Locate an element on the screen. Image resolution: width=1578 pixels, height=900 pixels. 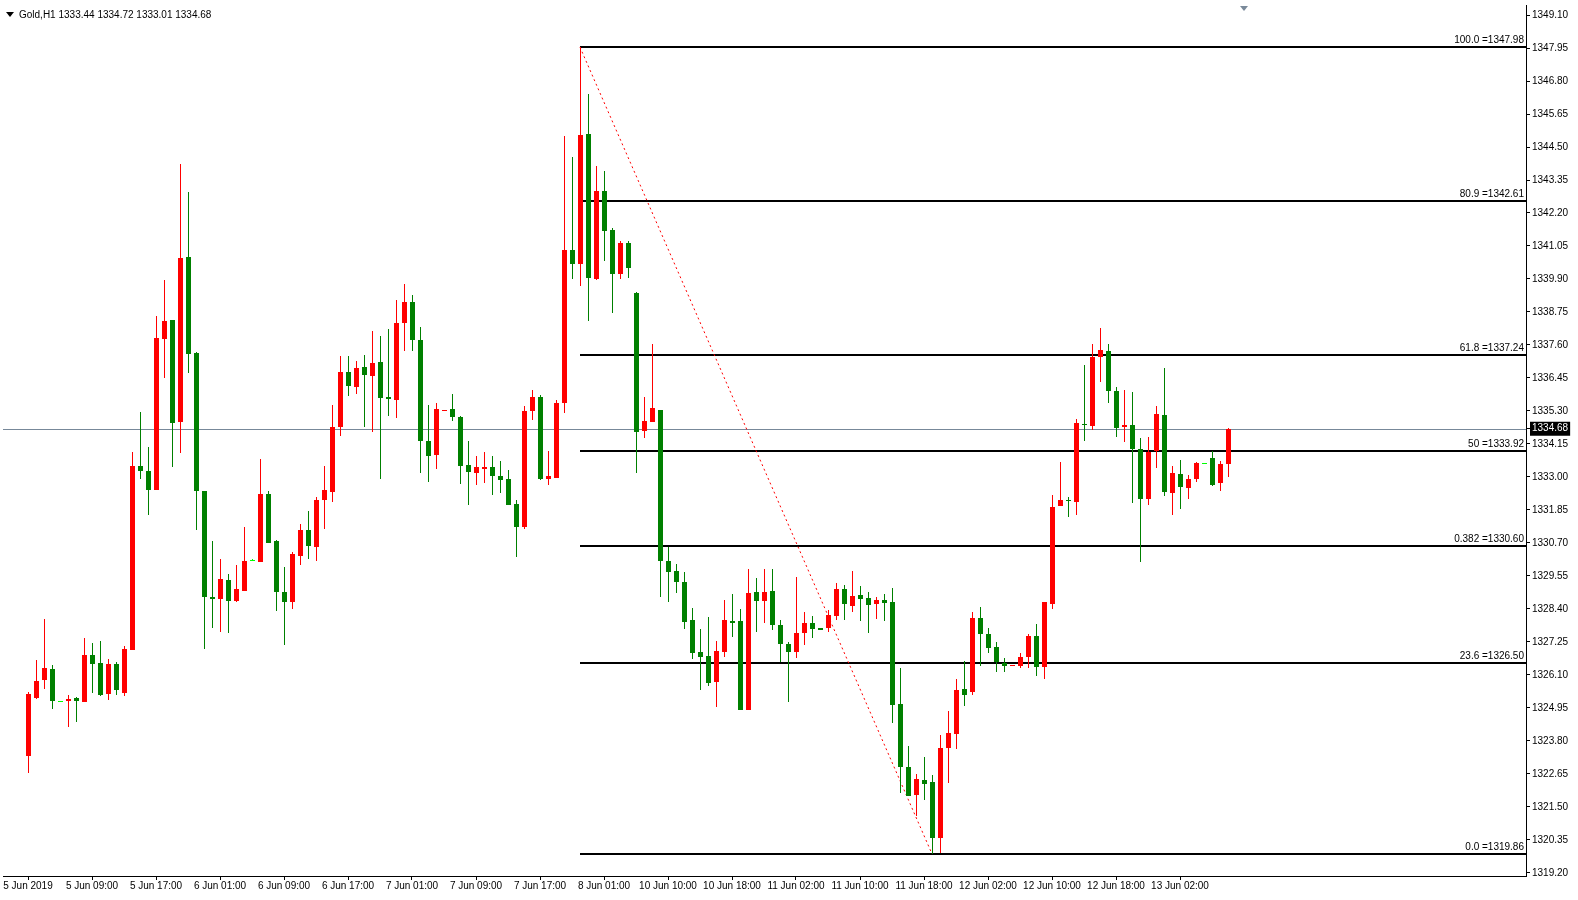
y-tick-label: 1335.30 is located at coordinates (1550, 410).